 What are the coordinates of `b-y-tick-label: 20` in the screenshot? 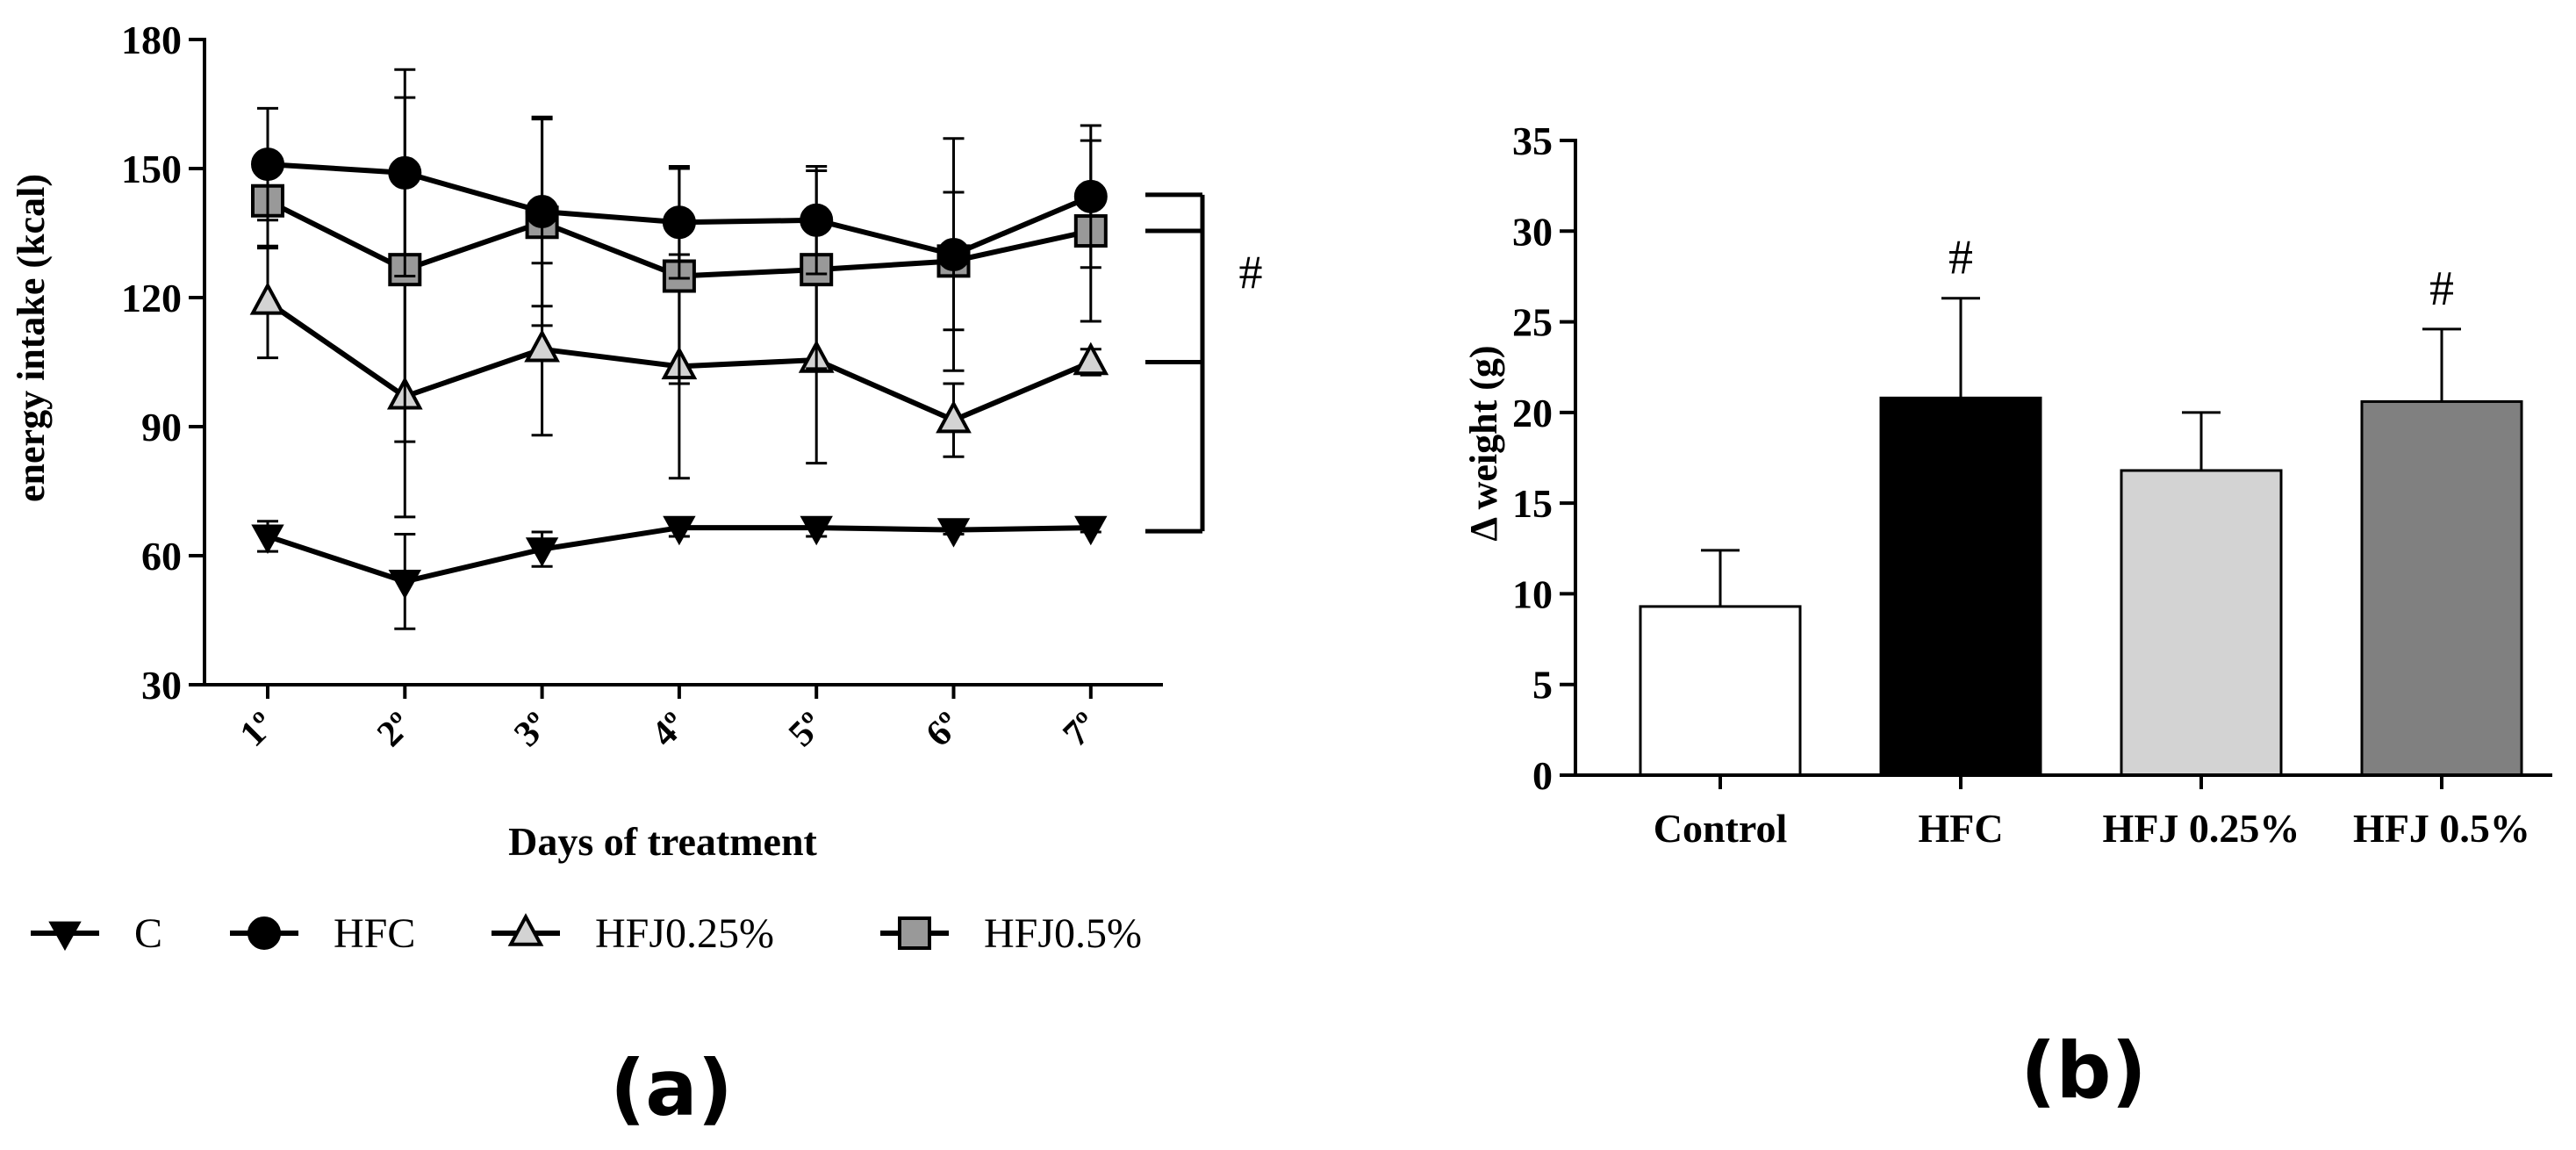 It's located at (1533, 413).